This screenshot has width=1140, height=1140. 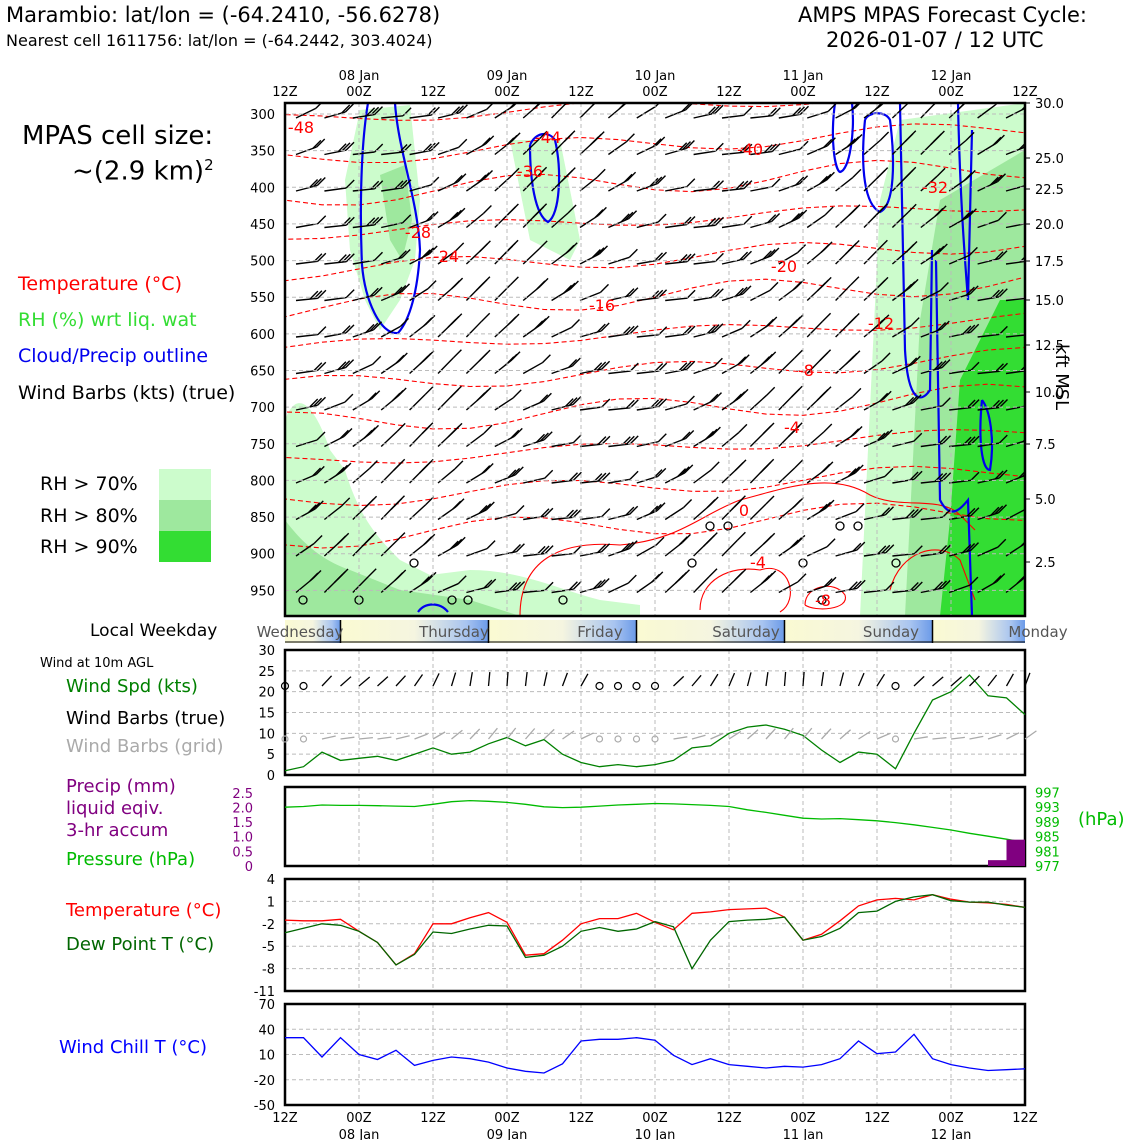 What do you see at coordinates (784, 266) in the screenshot?
I see `temperature-contour-label: -20` at bounding box center [784, 266].